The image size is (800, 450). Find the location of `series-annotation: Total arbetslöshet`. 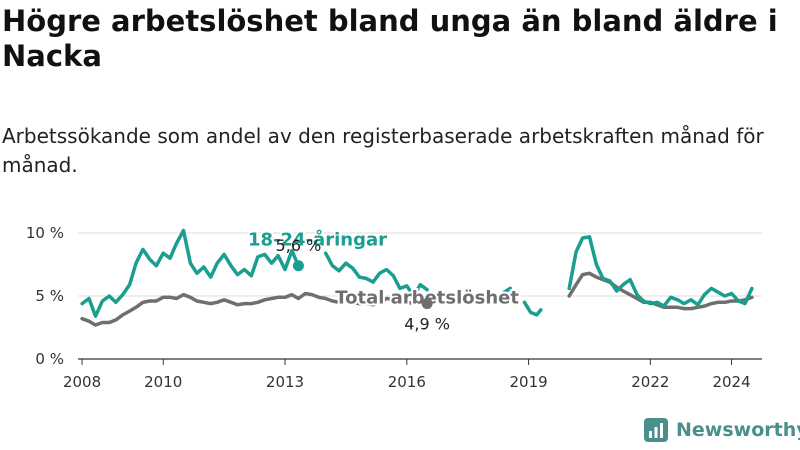

series-annotation: Total arbetslöshet is located at coordinates (427, 297).